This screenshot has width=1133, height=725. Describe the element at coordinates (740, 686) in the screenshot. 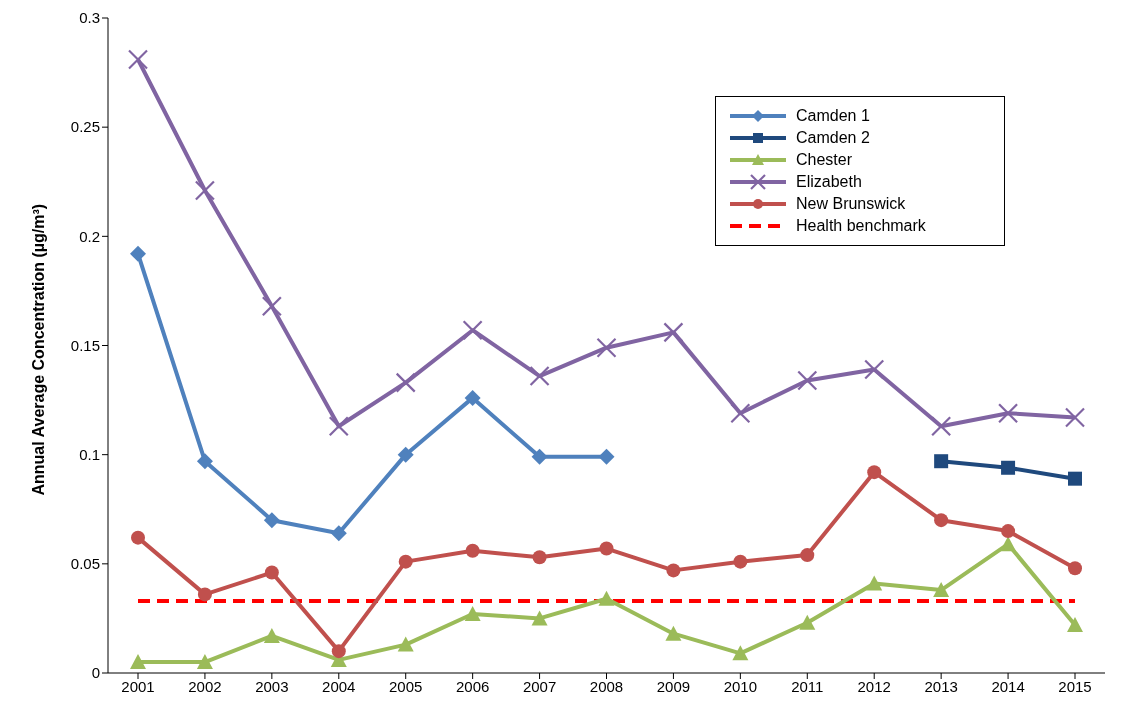

I see `x-tick-label: 2010` at that location.